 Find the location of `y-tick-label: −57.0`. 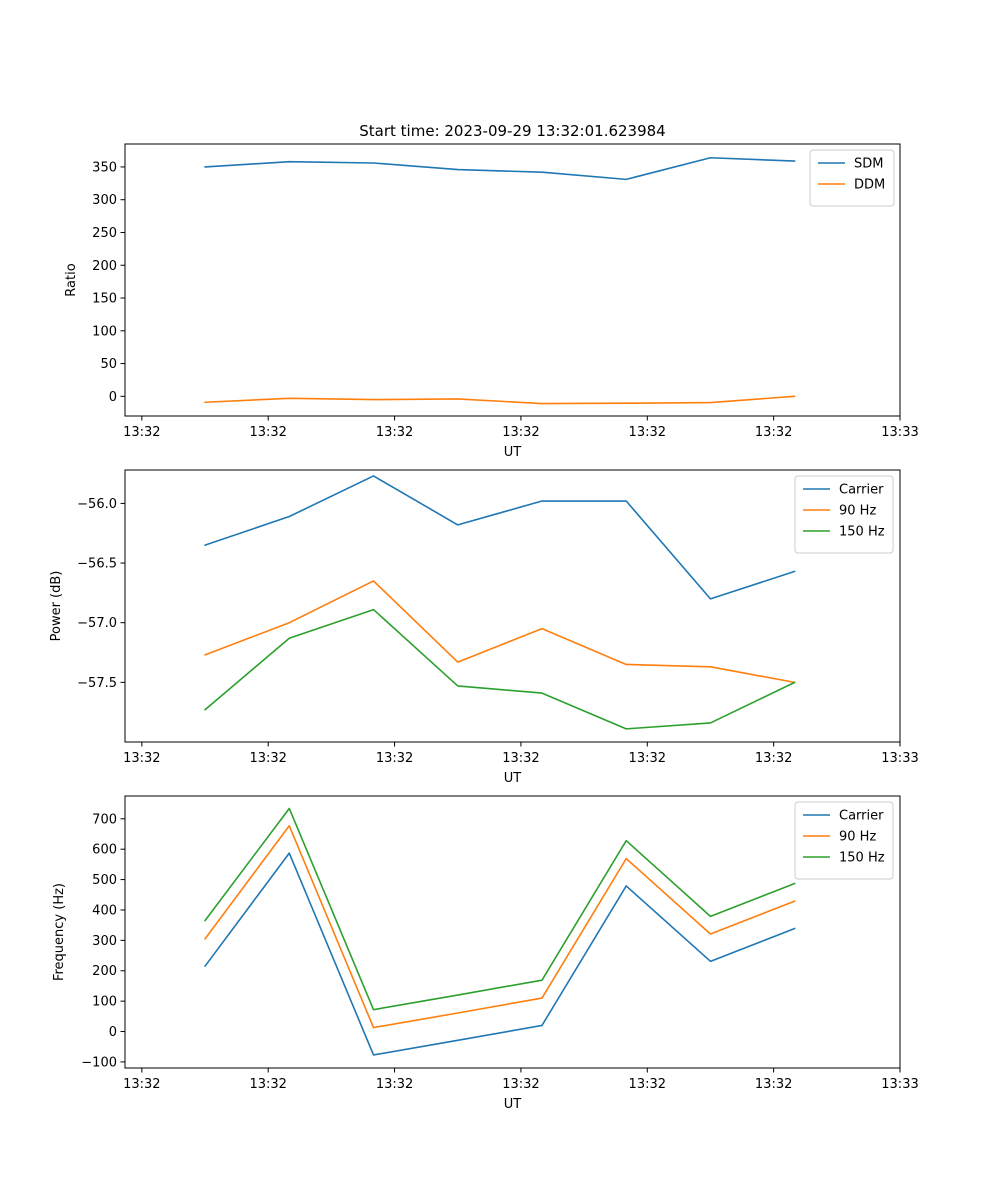

y-tick-label: −57.0 is located at coordinates (97, 623).